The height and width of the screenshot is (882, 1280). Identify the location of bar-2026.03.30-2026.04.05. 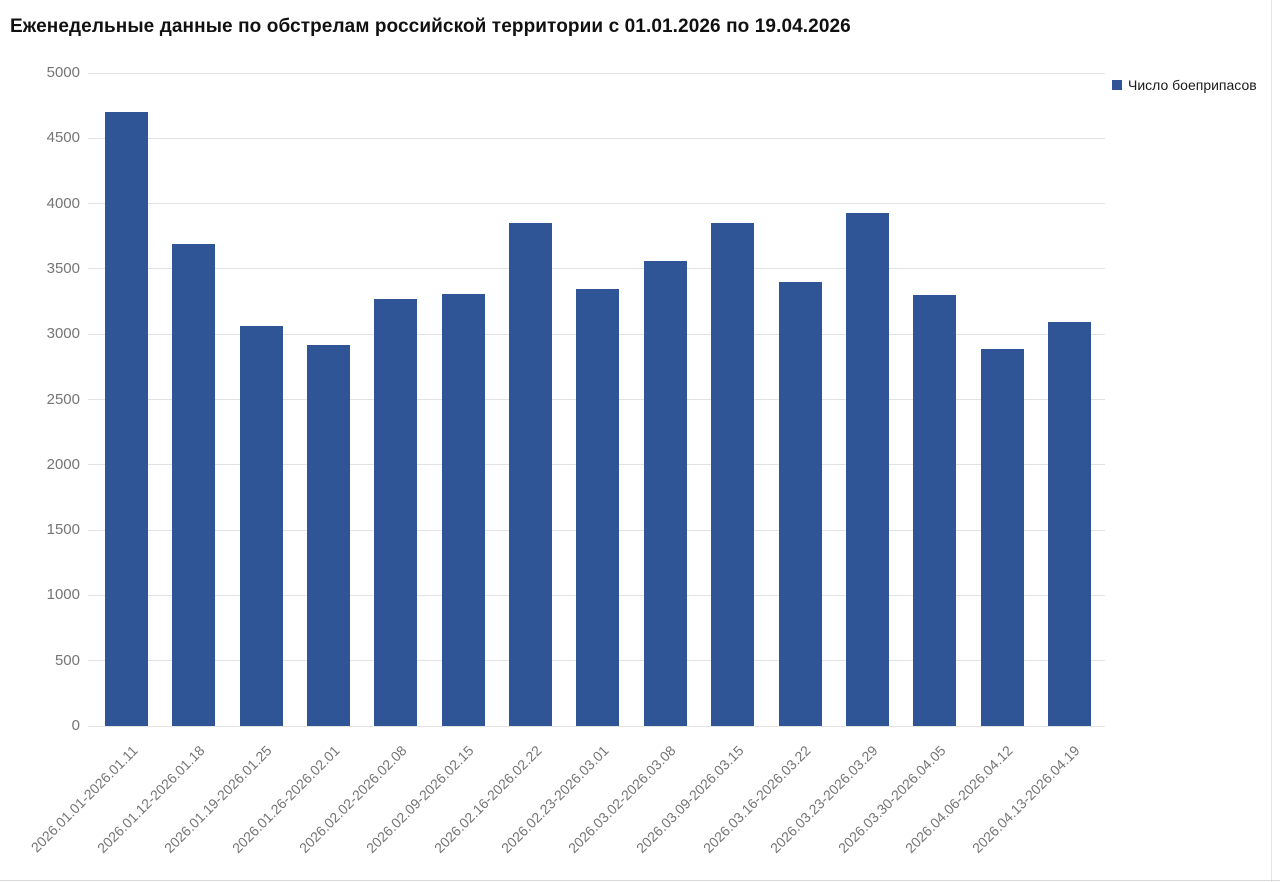
(935, 510).